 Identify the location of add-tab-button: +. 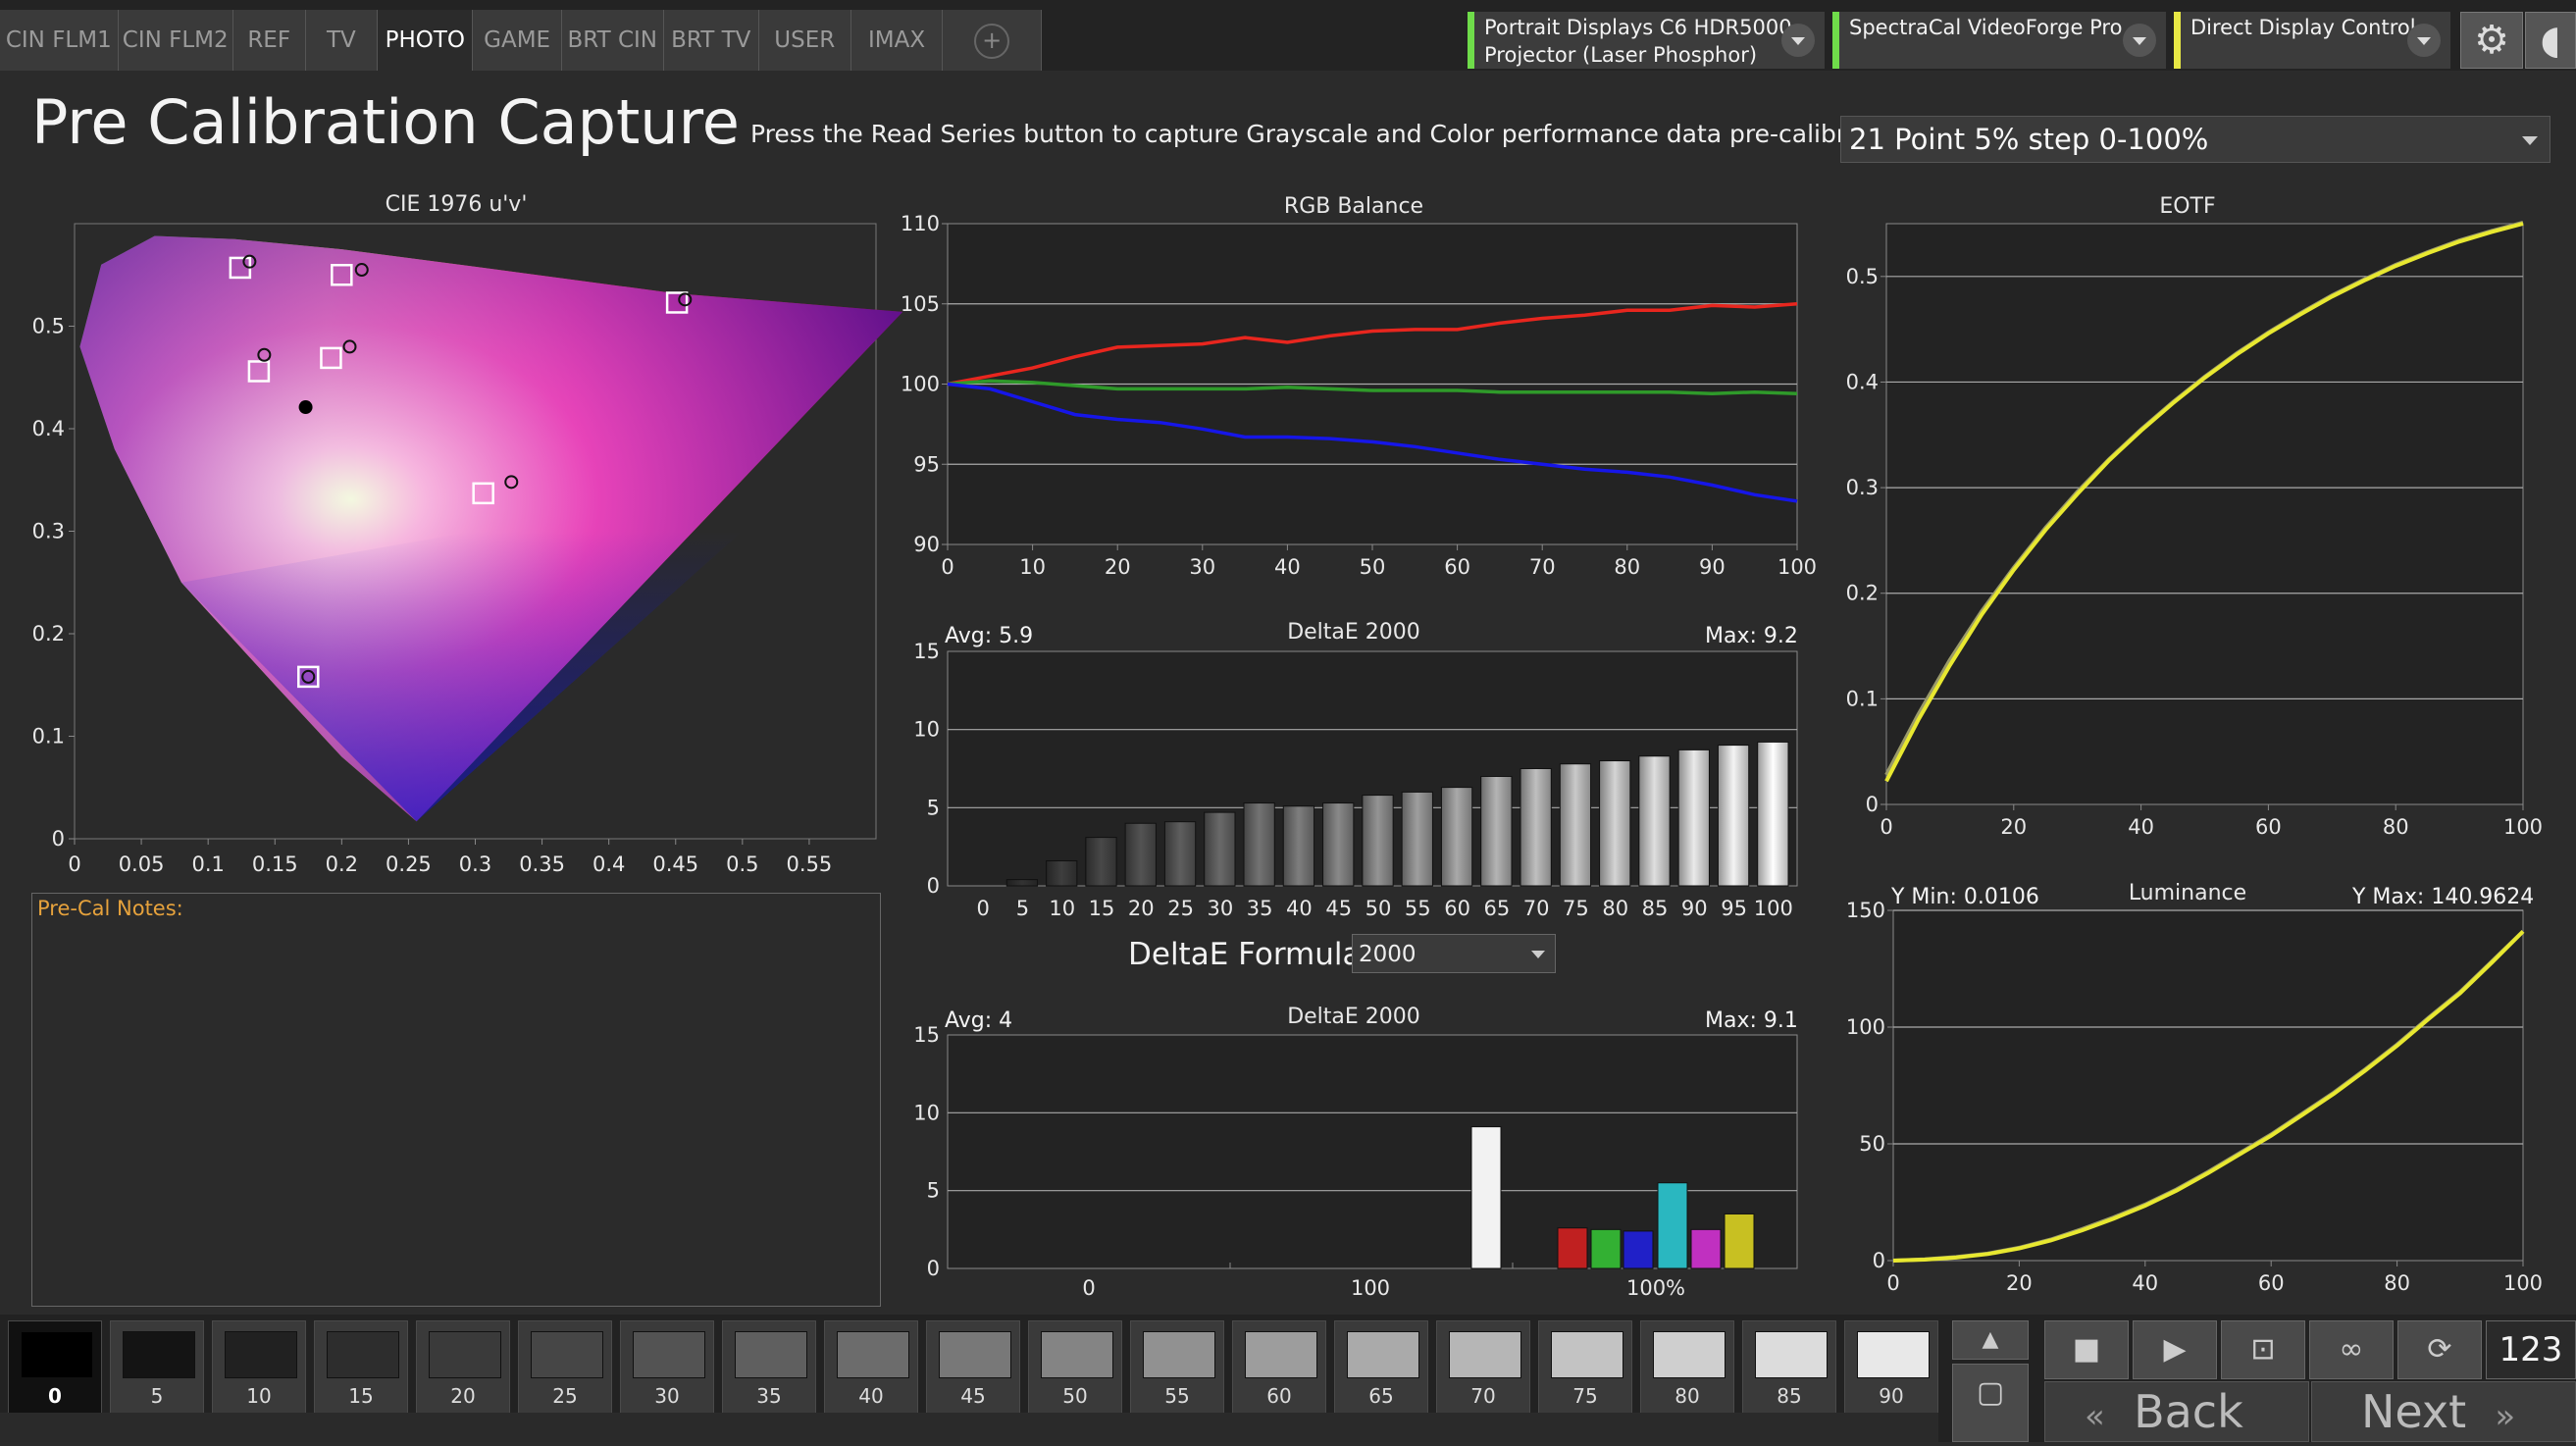
(992, 40).